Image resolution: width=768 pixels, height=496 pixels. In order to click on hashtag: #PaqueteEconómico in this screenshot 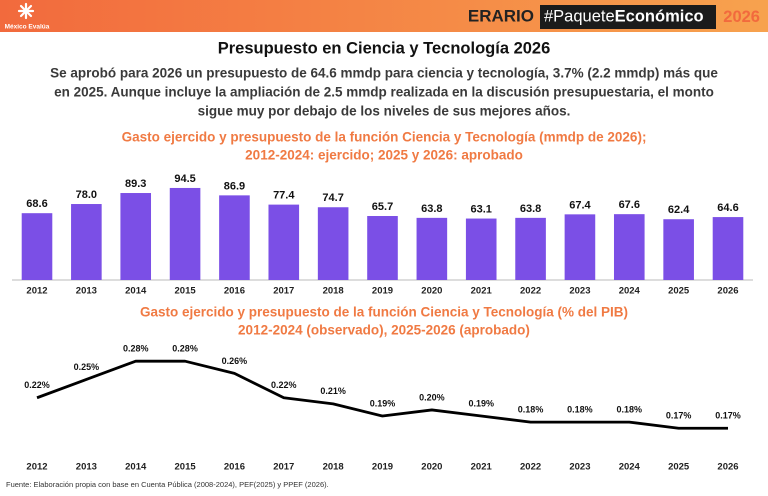, I will do `click(624, 17)`.